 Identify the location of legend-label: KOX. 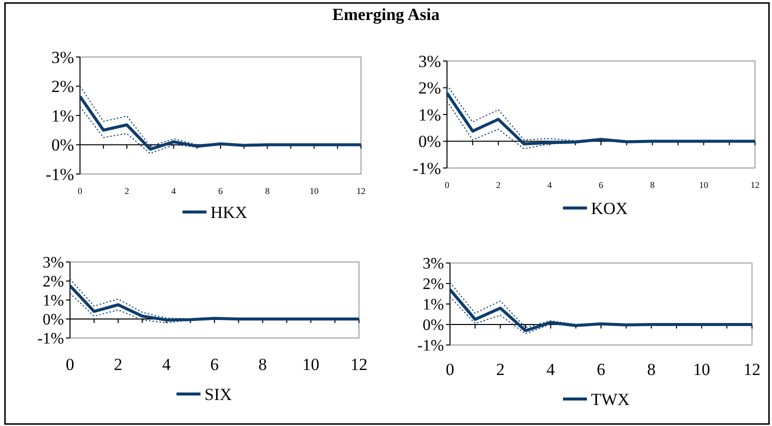
(609, 208).